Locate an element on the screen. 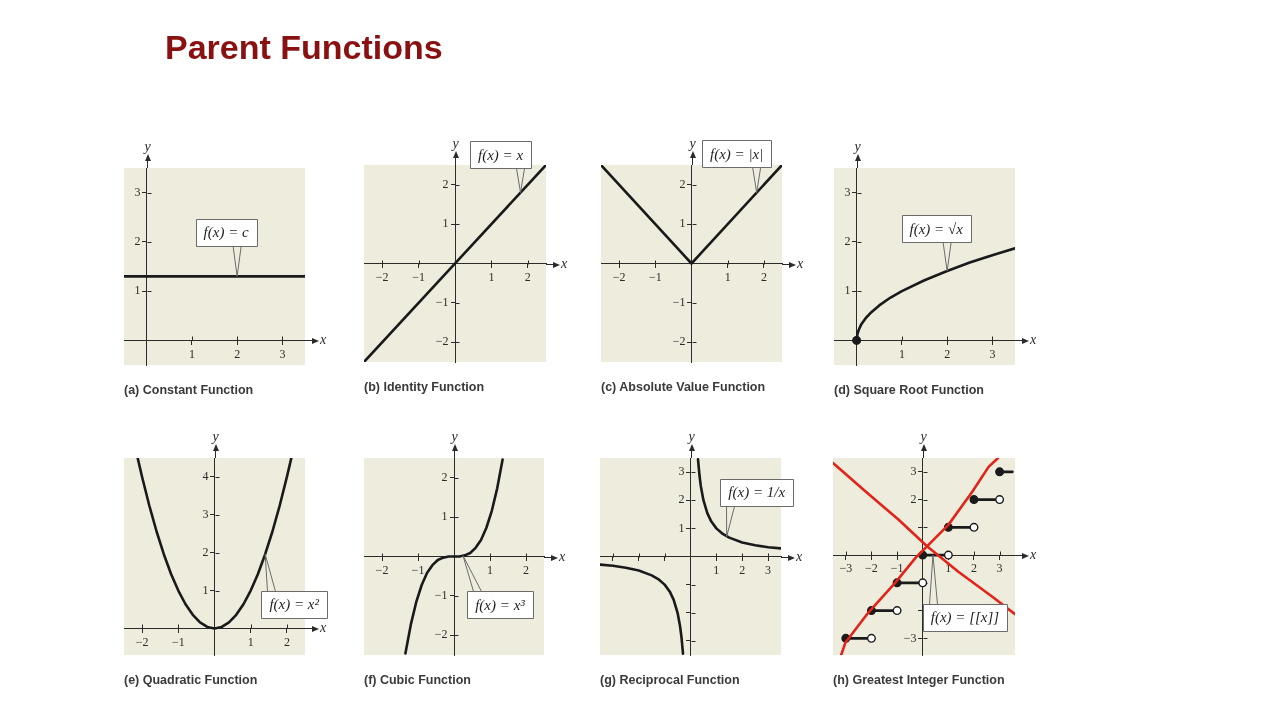  annotation: f(x) = x² is located at coordinates (294, 605).